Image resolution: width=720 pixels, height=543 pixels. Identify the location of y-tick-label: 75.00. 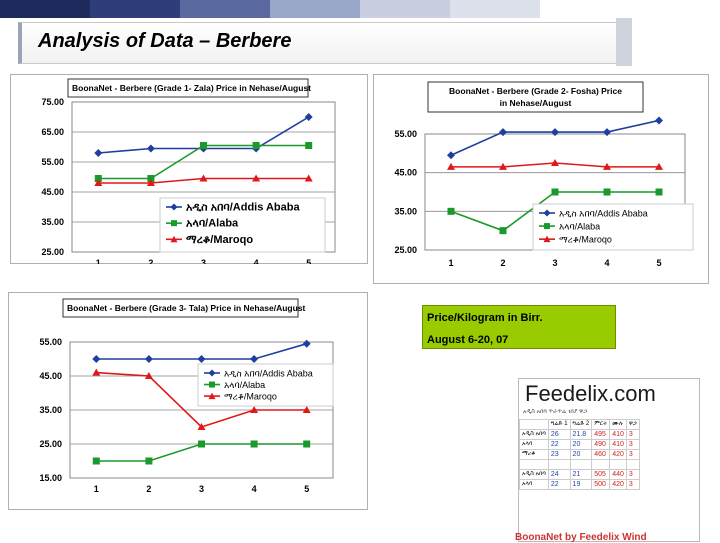
(52, 102).